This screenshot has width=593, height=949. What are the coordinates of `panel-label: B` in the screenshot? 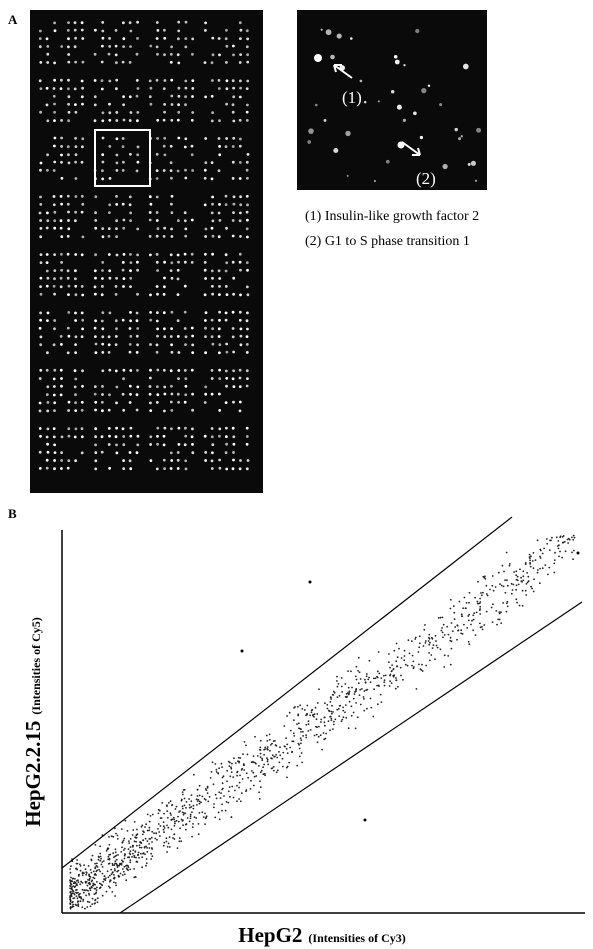 It's located at (12, 513).